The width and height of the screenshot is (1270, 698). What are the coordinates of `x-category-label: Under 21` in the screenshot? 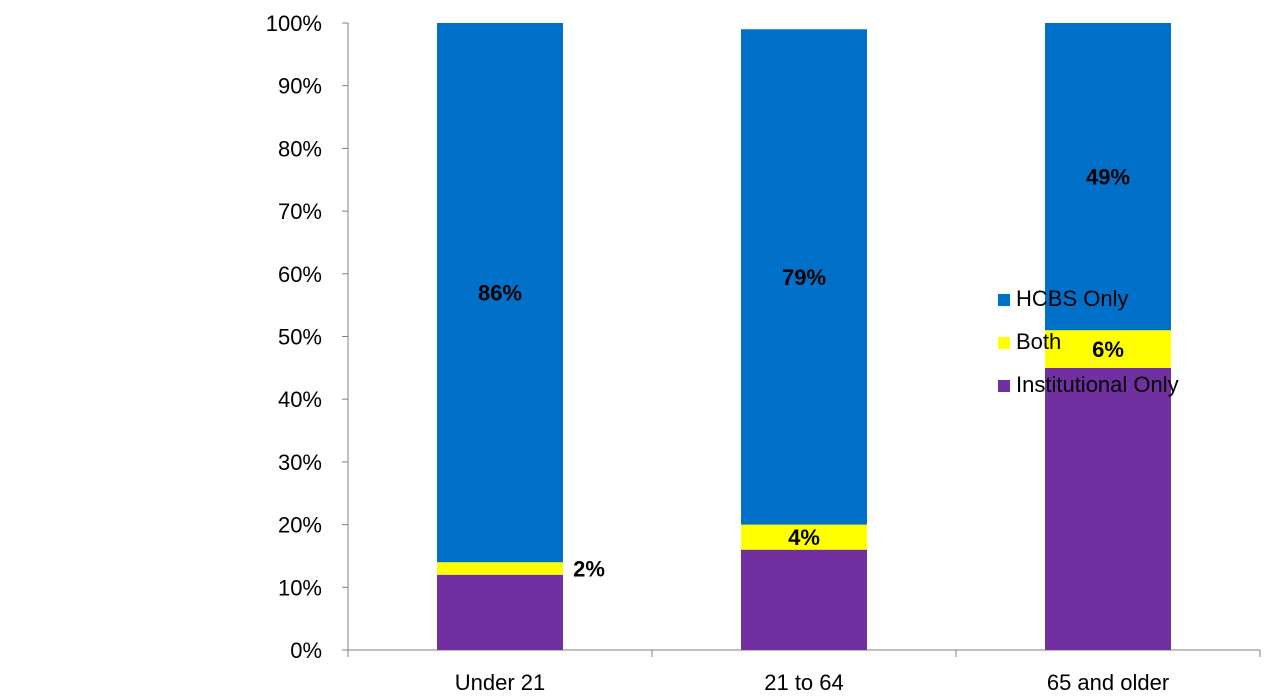 It's located at (500, 682).